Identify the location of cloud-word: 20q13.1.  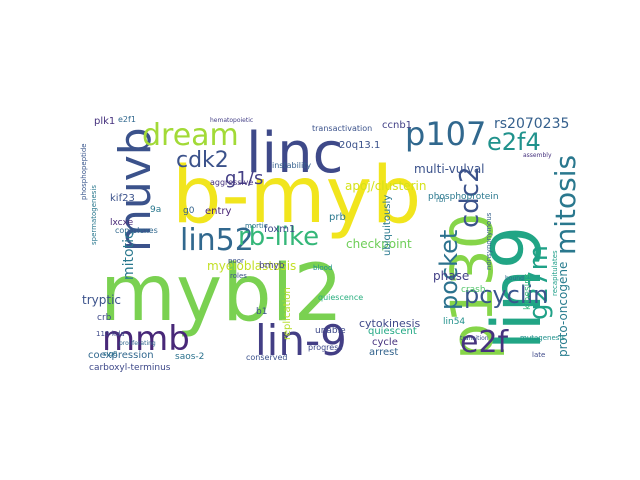
(359, 145).